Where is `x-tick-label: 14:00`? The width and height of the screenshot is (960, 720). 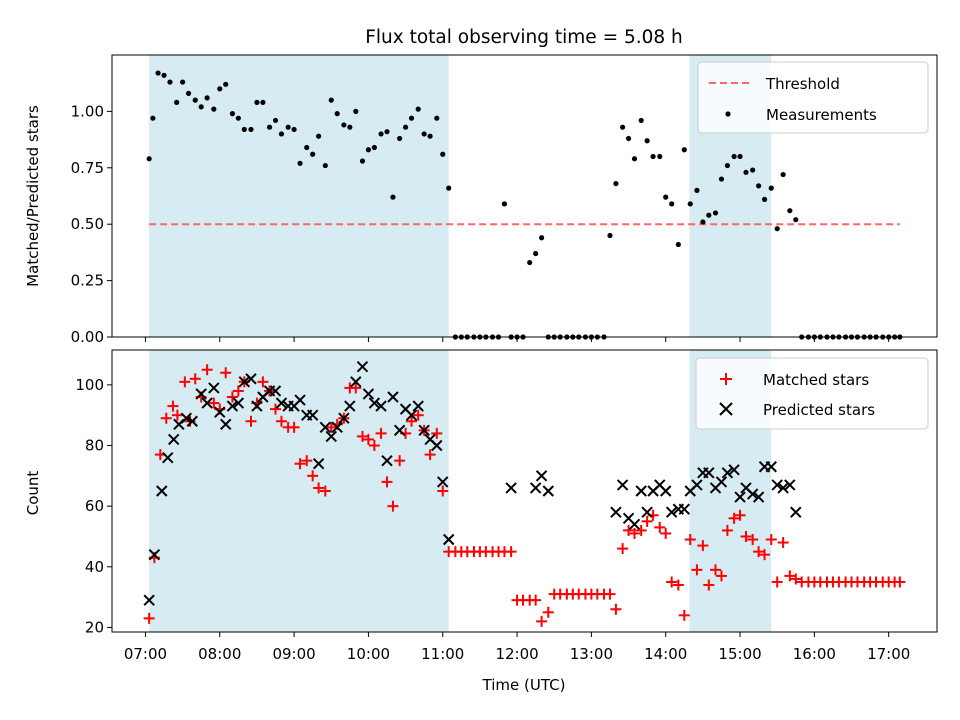
x-tick-label: 14:00 is located at coordinates (665, 654).